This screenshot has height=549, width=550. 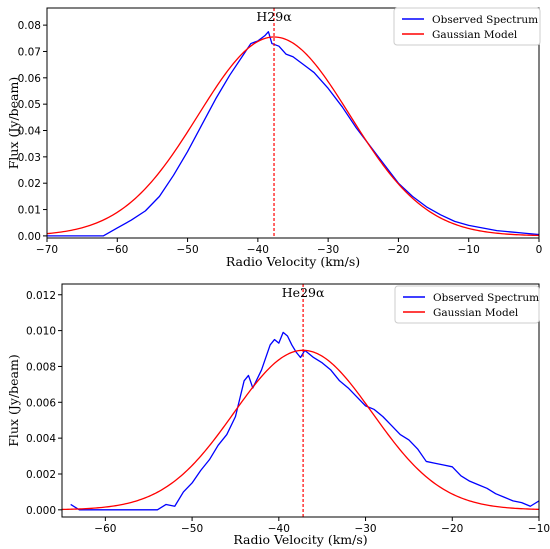 What do you see at coordinates (539, 250) in the screenshot?
I see `x-tick-label: 0` at bounding box center [539, 250].